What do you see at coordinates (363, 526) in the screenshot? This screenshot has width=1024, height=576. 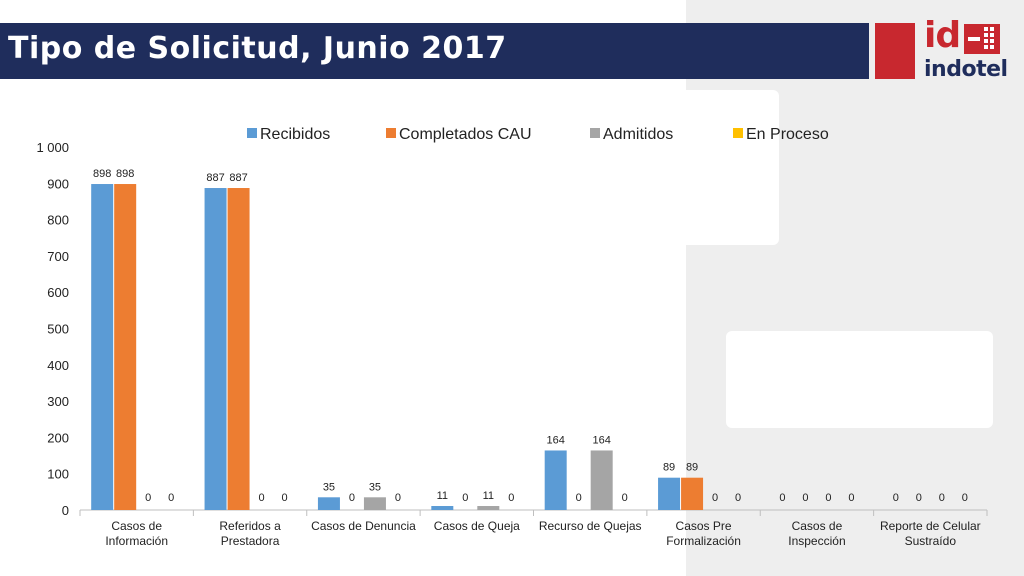 I see `x-category-label: Casos de Denuncia` at bounding box center [363, 526].